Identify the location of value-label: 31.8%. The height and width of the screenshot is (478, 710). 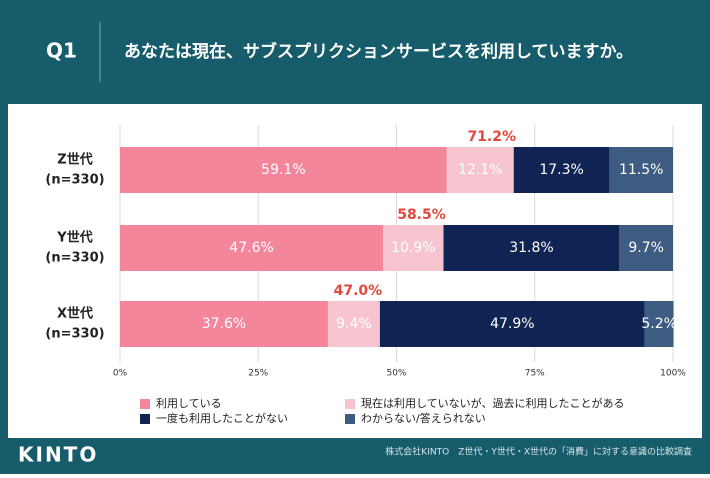
(531, 248).